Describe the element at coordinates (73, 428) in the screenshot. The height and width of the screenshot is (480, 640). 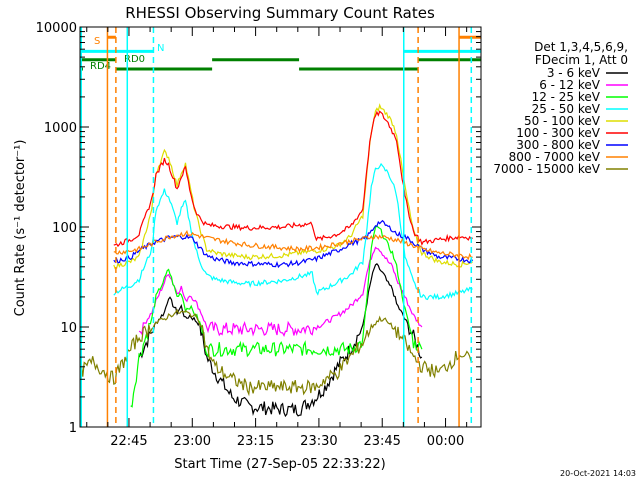
I see `y-tick-label: 1` at that location.